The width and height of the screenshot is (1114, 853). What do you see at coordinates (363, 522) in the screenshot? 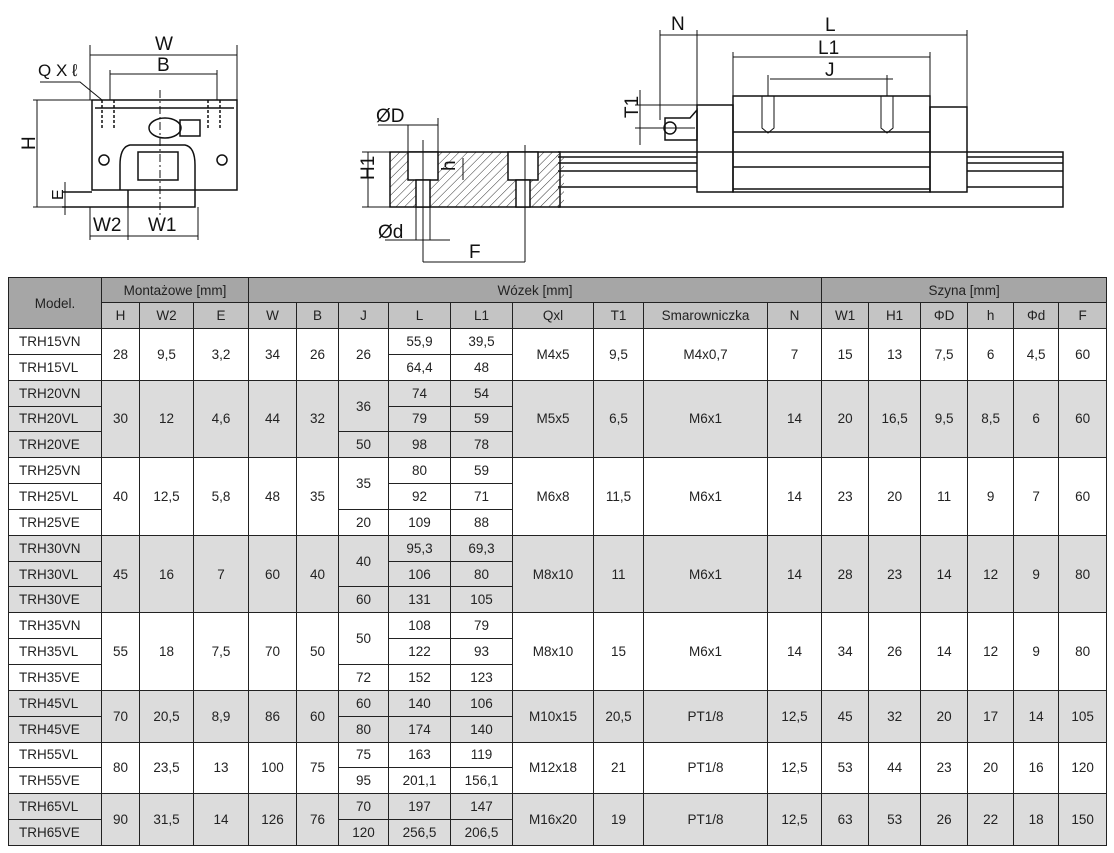
I see `cell-j: 20` at bounding box center [363, 522].